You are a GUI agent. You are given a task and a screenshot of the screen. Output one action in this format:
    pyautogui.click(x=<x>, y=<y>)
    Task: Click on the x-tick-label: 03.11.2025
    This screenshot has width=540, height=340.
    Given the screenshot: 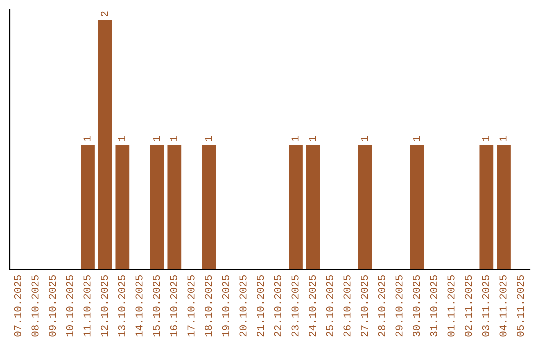 What is the action you would take?
    pyautogui.click(x=486, y=306)
    